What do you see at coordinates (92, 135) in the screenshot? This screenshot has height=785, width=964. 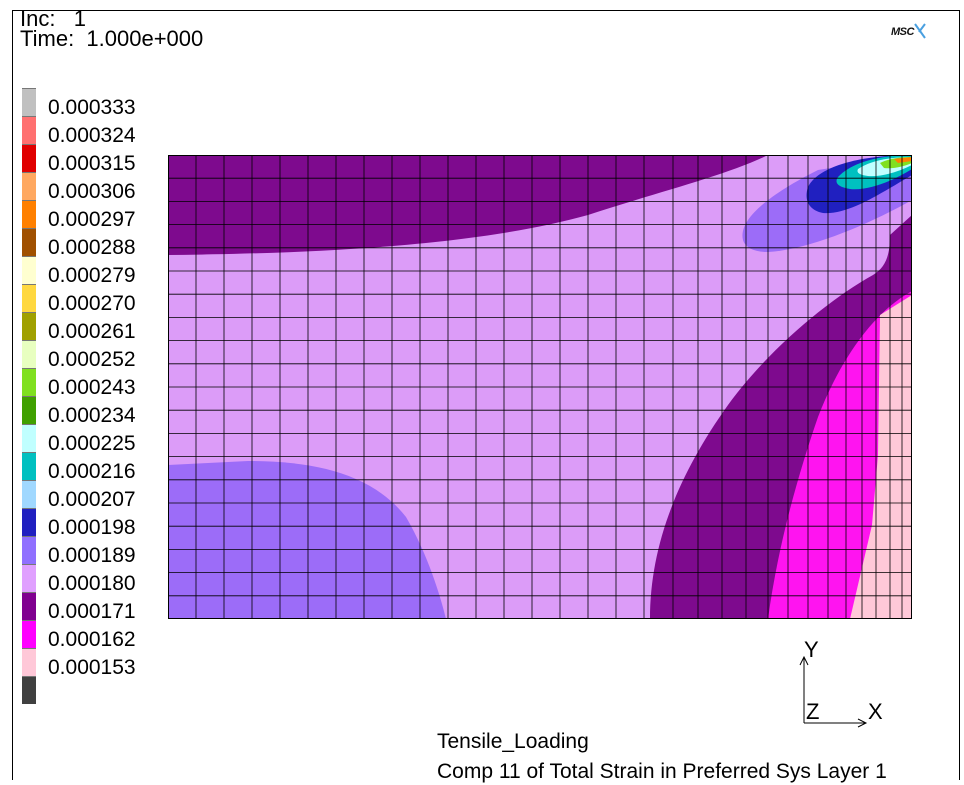 I see `legend-value: 0.000324` at bounding box center [92, 135].